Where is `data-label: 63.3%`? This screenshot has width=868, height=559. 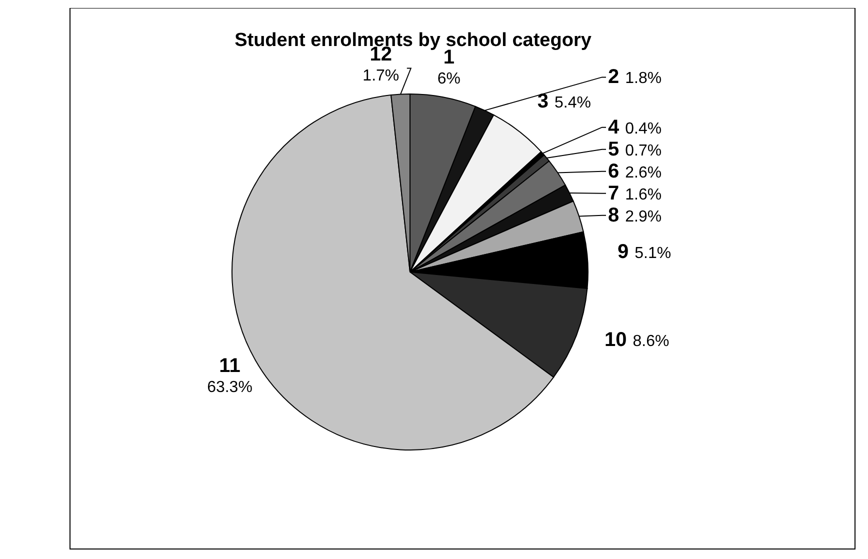
data-label: 63.3% is located at coordinates (229, 387).